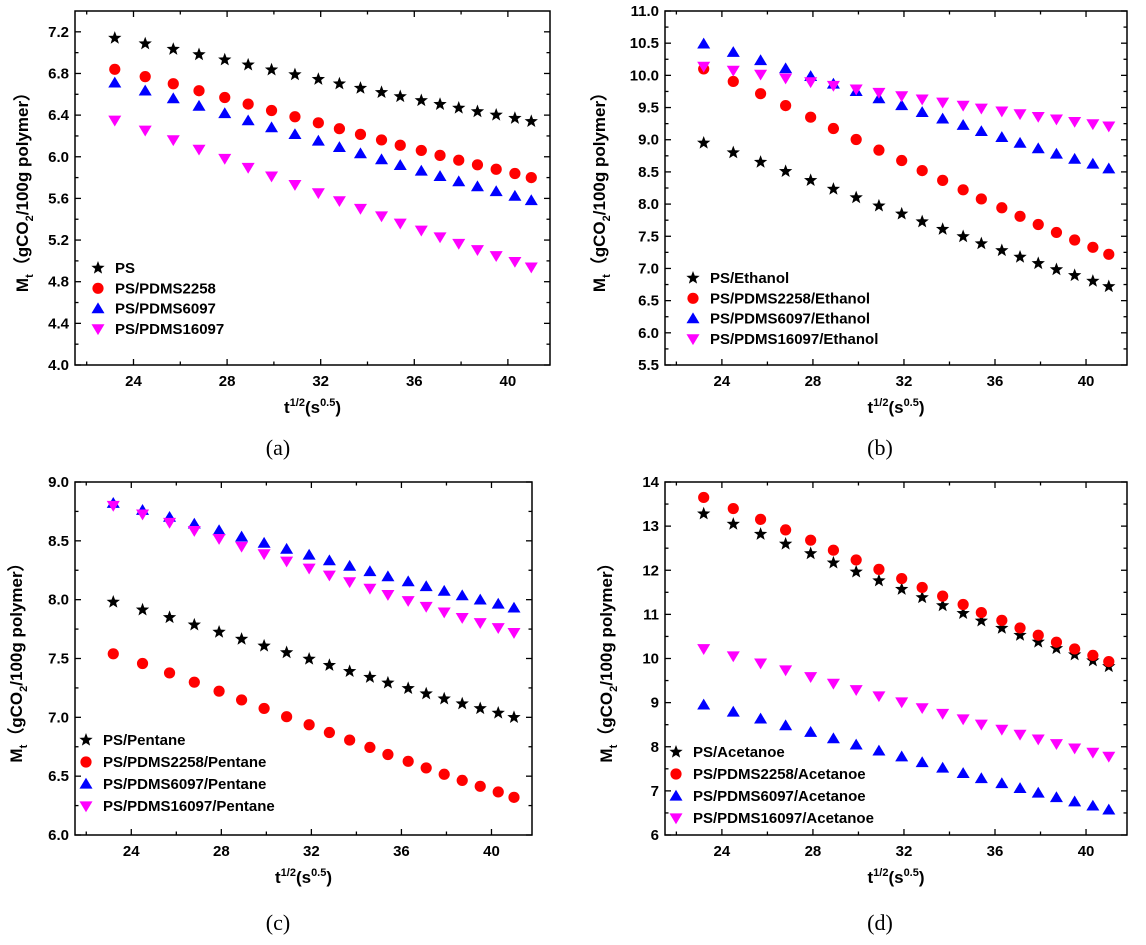 This screenshot has width=1146, height=945. I want to click on legend-entry: PS/PDMS16097, so click(169, 329).